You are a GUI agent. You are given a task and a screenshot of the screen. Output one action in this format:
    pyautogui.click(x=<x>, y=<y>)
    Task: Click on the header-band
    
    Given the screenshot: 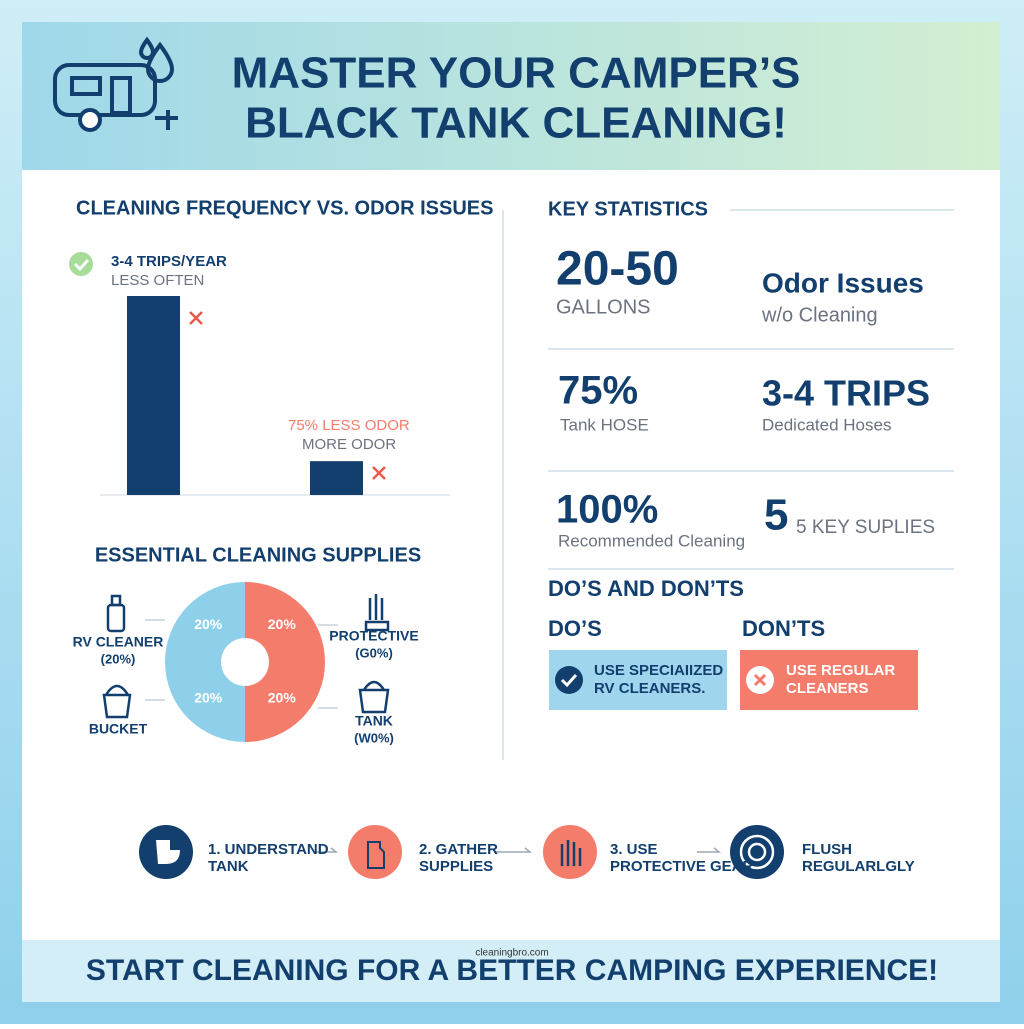 What is the action you would take?
    pyautogui.click(x=511, y=96)
    